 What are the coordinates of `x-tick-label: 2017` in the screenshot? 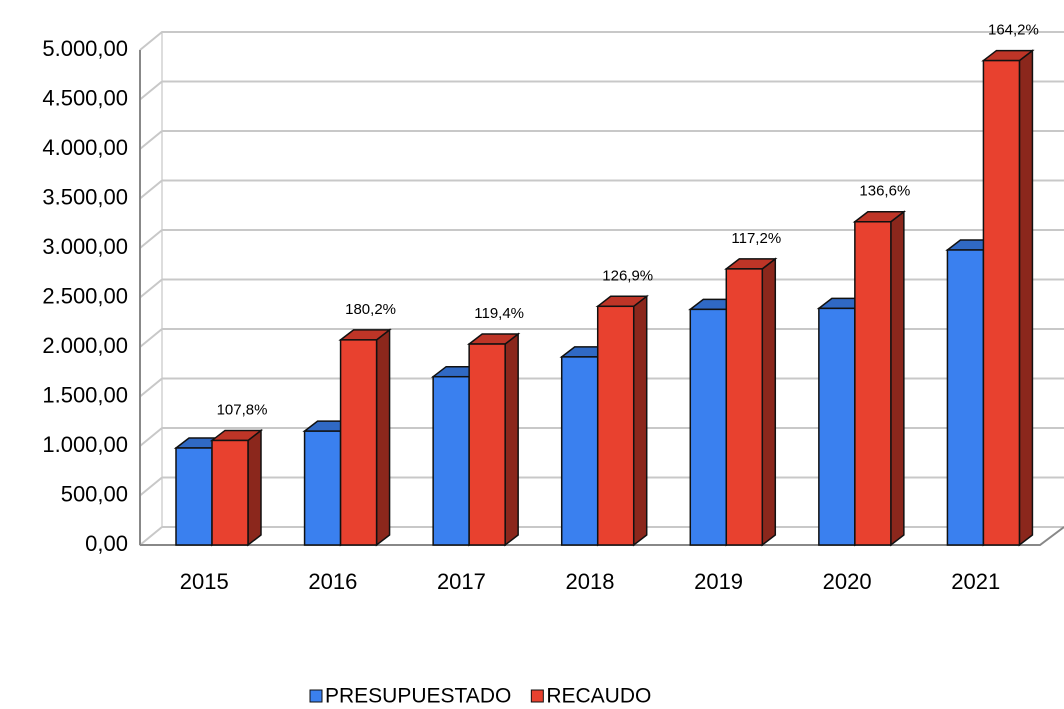 It's located at (461, 581).